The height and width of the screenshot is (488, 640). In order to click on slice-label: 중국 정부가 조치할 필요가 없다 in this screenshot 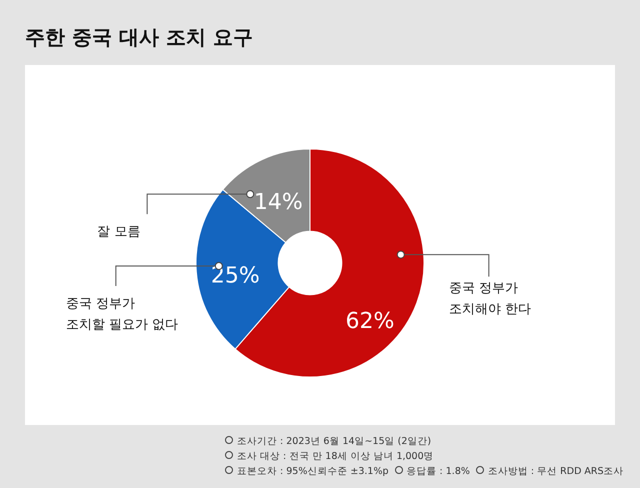, I will do `click(122, 314)`.